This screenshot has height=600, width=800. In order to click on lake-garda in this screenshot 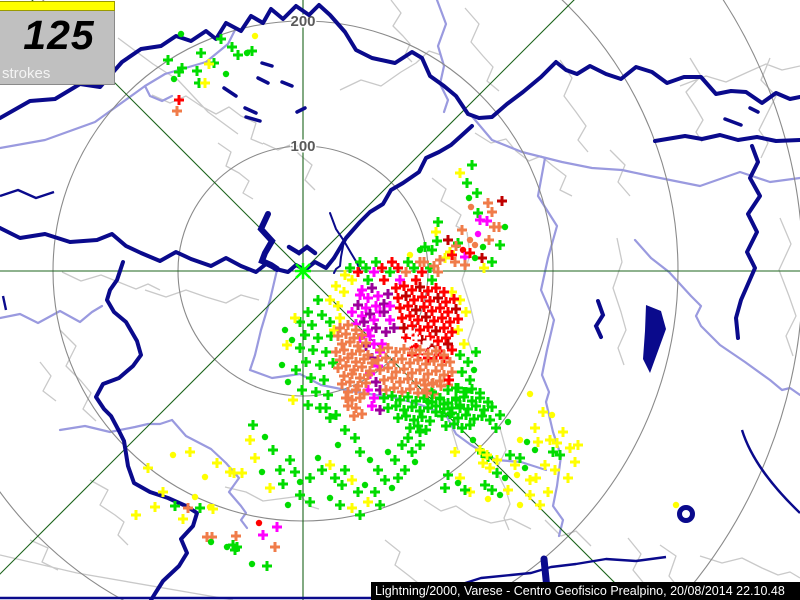, I will do `click(654, 339)`.